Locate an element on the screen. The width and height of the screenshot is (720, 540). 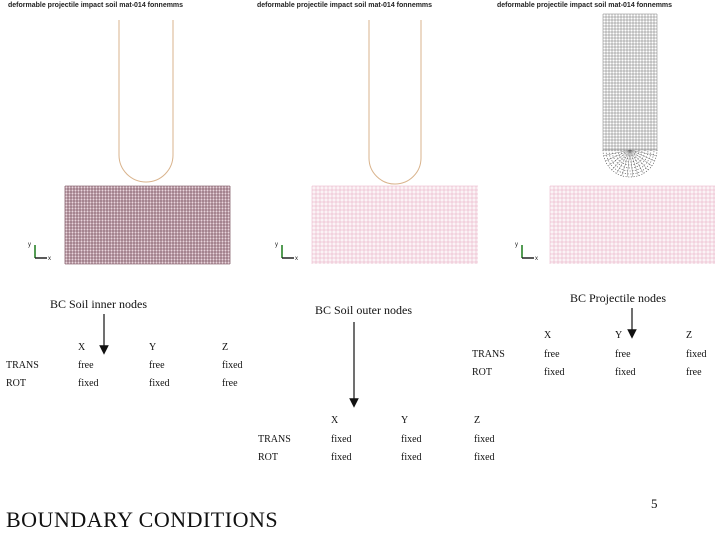
bc-soil-inner-label: BC Soil inner nodes is located at coordinates (99, 304).